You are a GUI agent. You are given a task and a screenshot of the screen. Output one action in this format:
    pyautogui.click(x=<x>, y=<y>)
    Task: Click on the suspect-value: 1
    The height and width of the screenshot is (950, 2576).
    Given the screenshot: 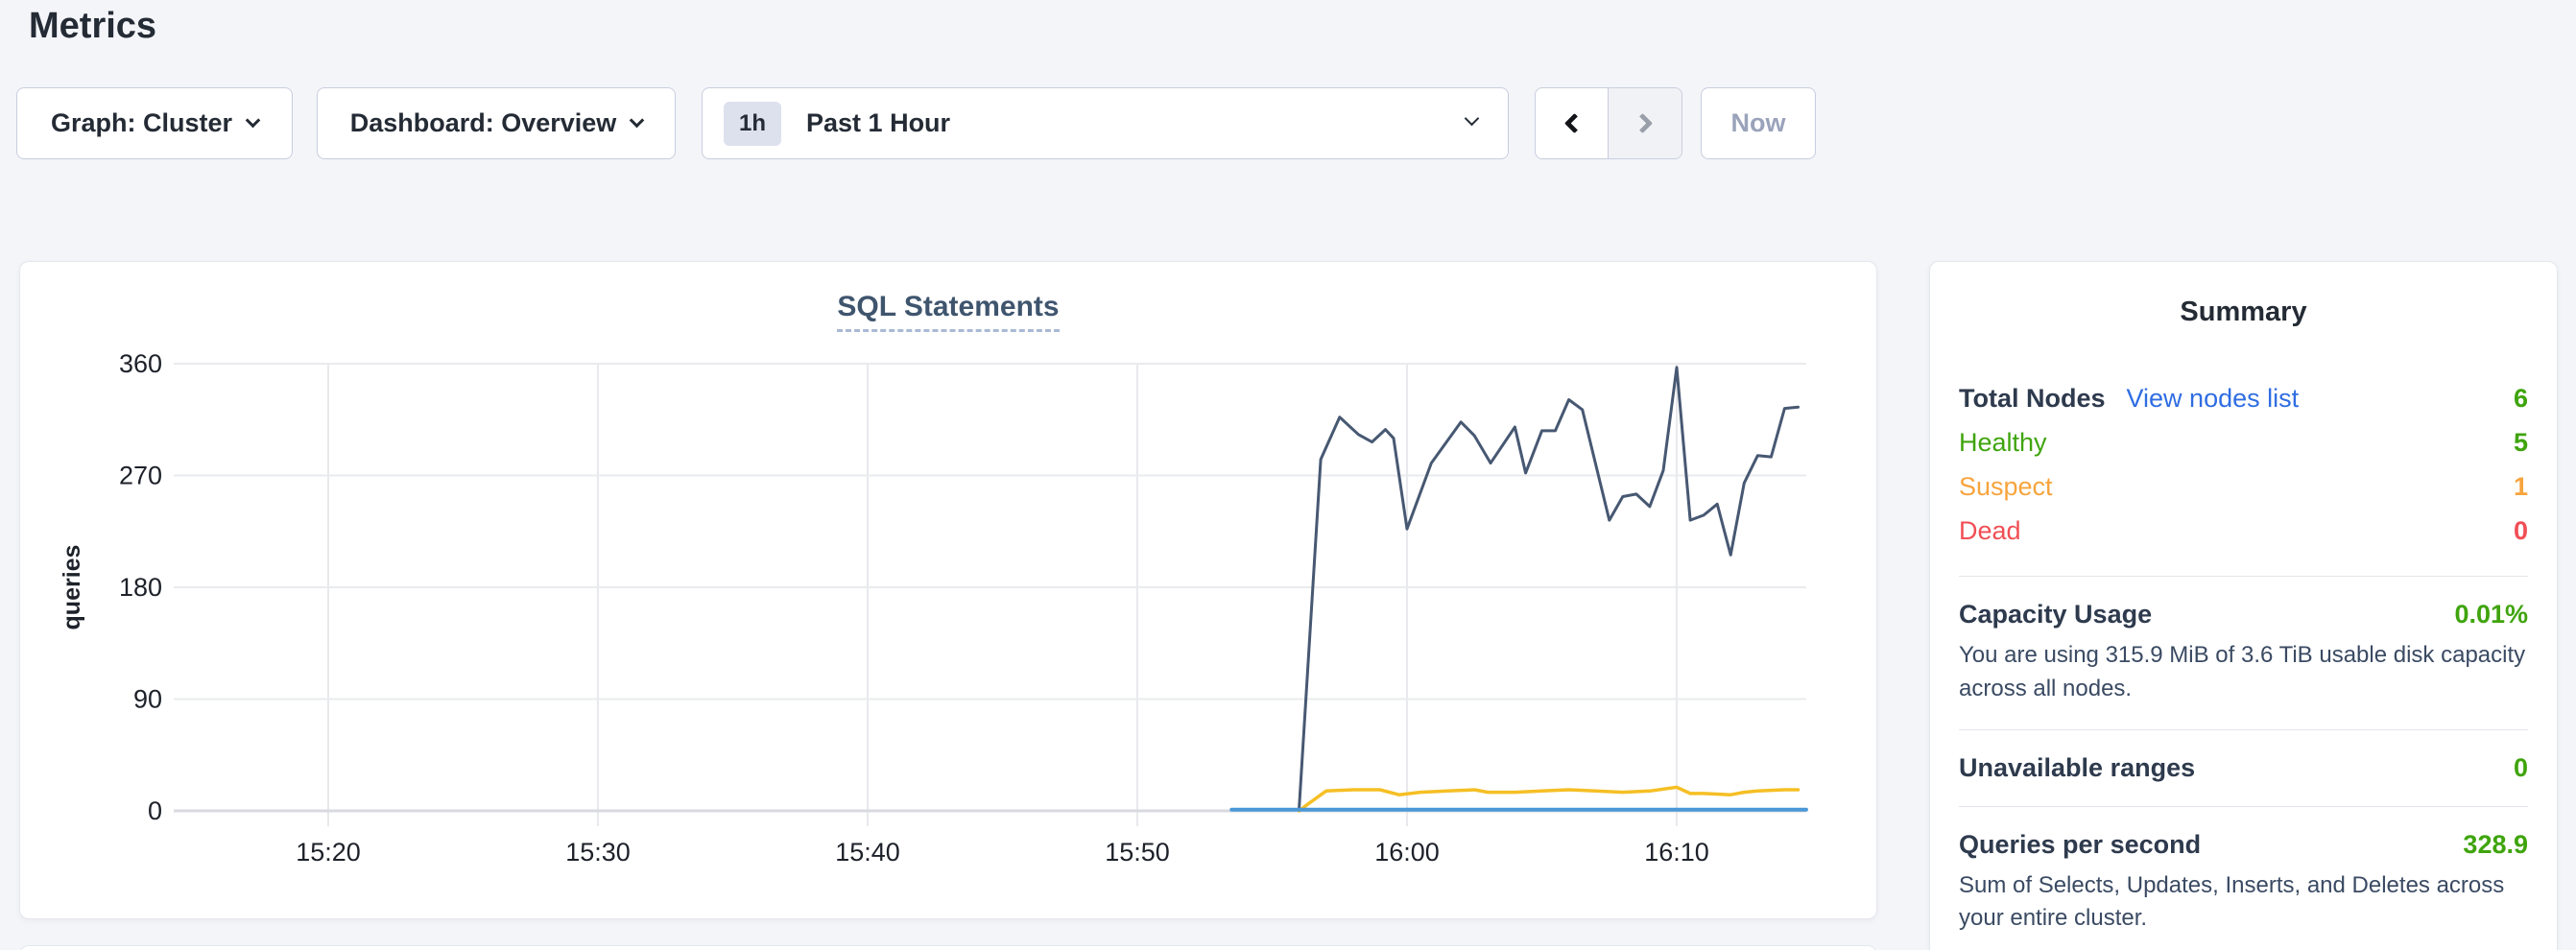 What is the action you would take?
    pyautogui.click(x=2520, y=486)
    